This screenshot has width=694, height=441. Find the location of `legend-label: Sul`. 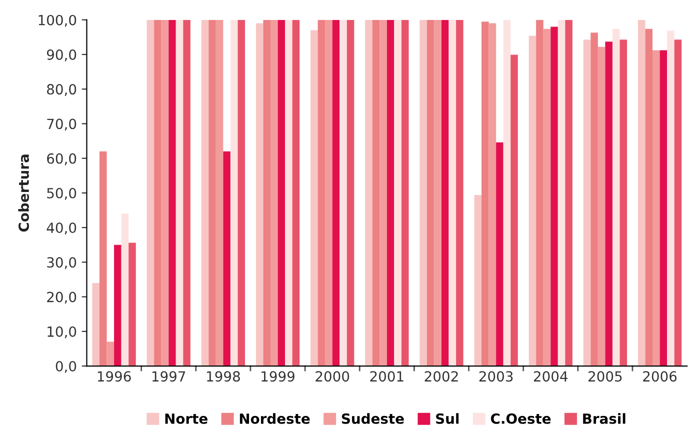

legend-label: Sul is located at coordinates (447, 418).